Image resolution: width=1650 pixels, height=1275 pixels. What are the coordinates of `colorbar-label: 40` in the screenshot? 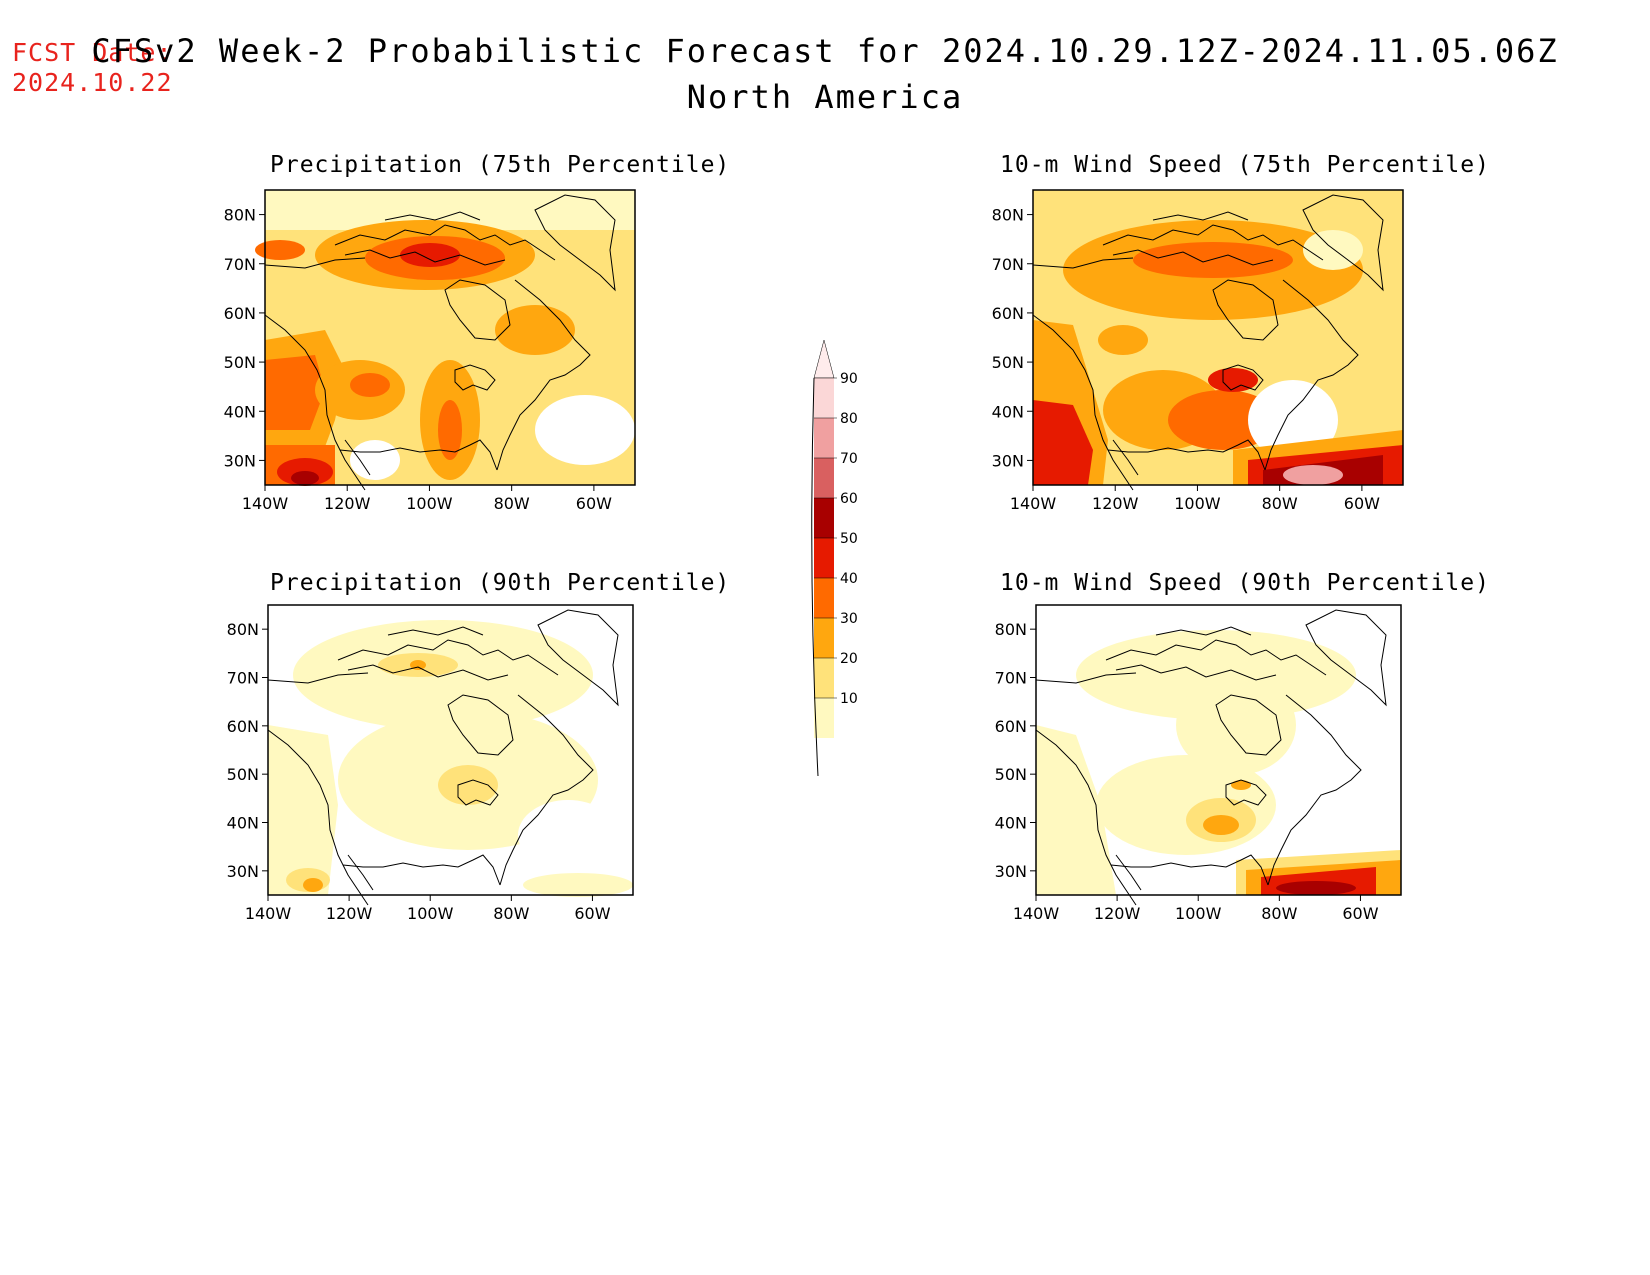 It's located at (849, 579).